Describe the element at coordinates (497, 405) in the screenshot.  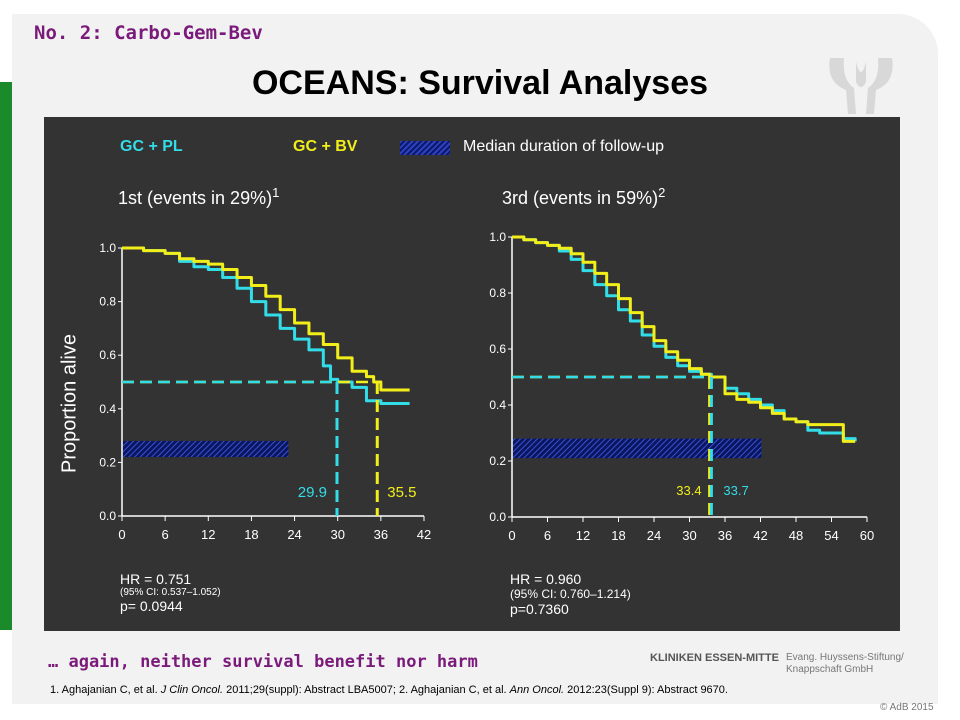
I see `right-y-tick-label: 0.4` at that location.